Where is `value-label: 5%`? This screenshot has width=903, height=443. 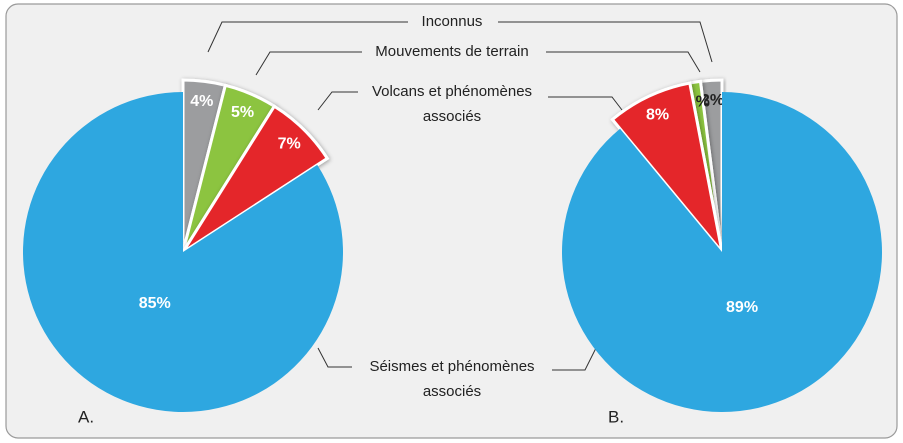
value-label: 5% is located at coordinates (242, 112).